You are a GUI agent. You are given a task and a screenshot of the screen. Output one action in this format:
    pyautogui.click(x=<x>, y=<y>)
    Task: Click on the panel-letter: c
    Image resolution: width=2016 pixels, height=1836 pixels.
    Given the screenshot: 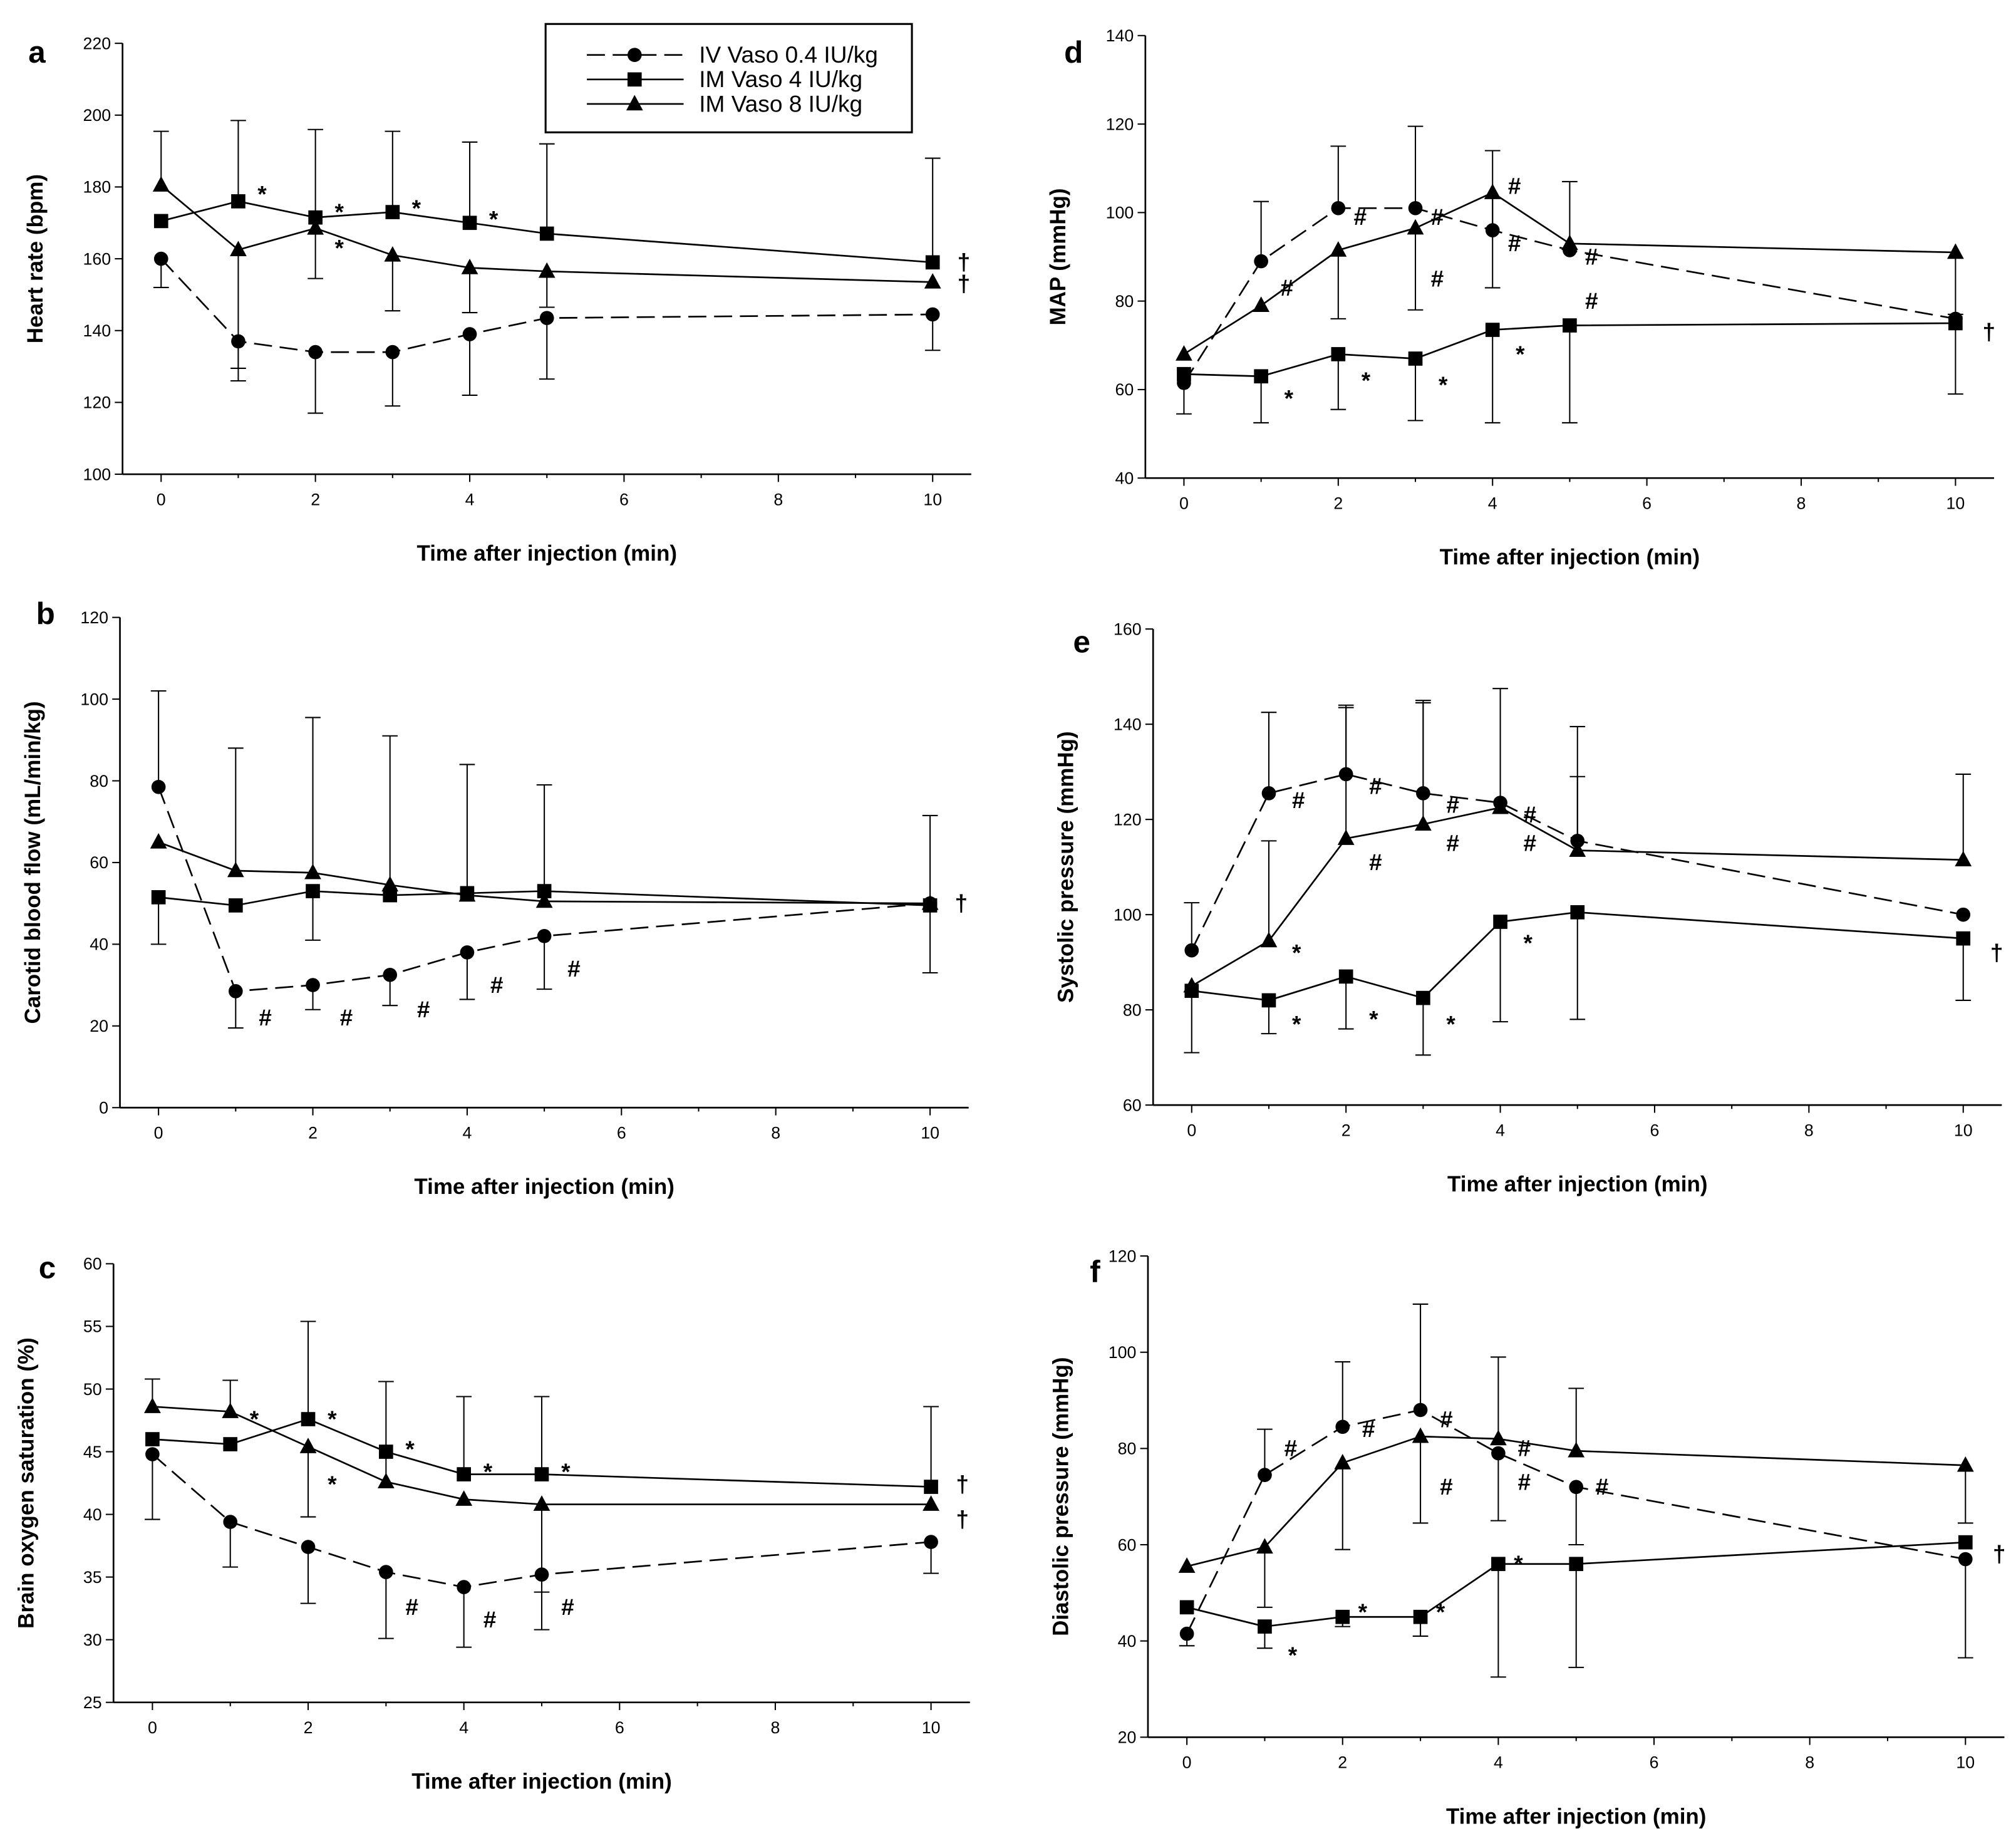 What is the action you would take?
    pyautogui.click(x=47, y=1267)
    